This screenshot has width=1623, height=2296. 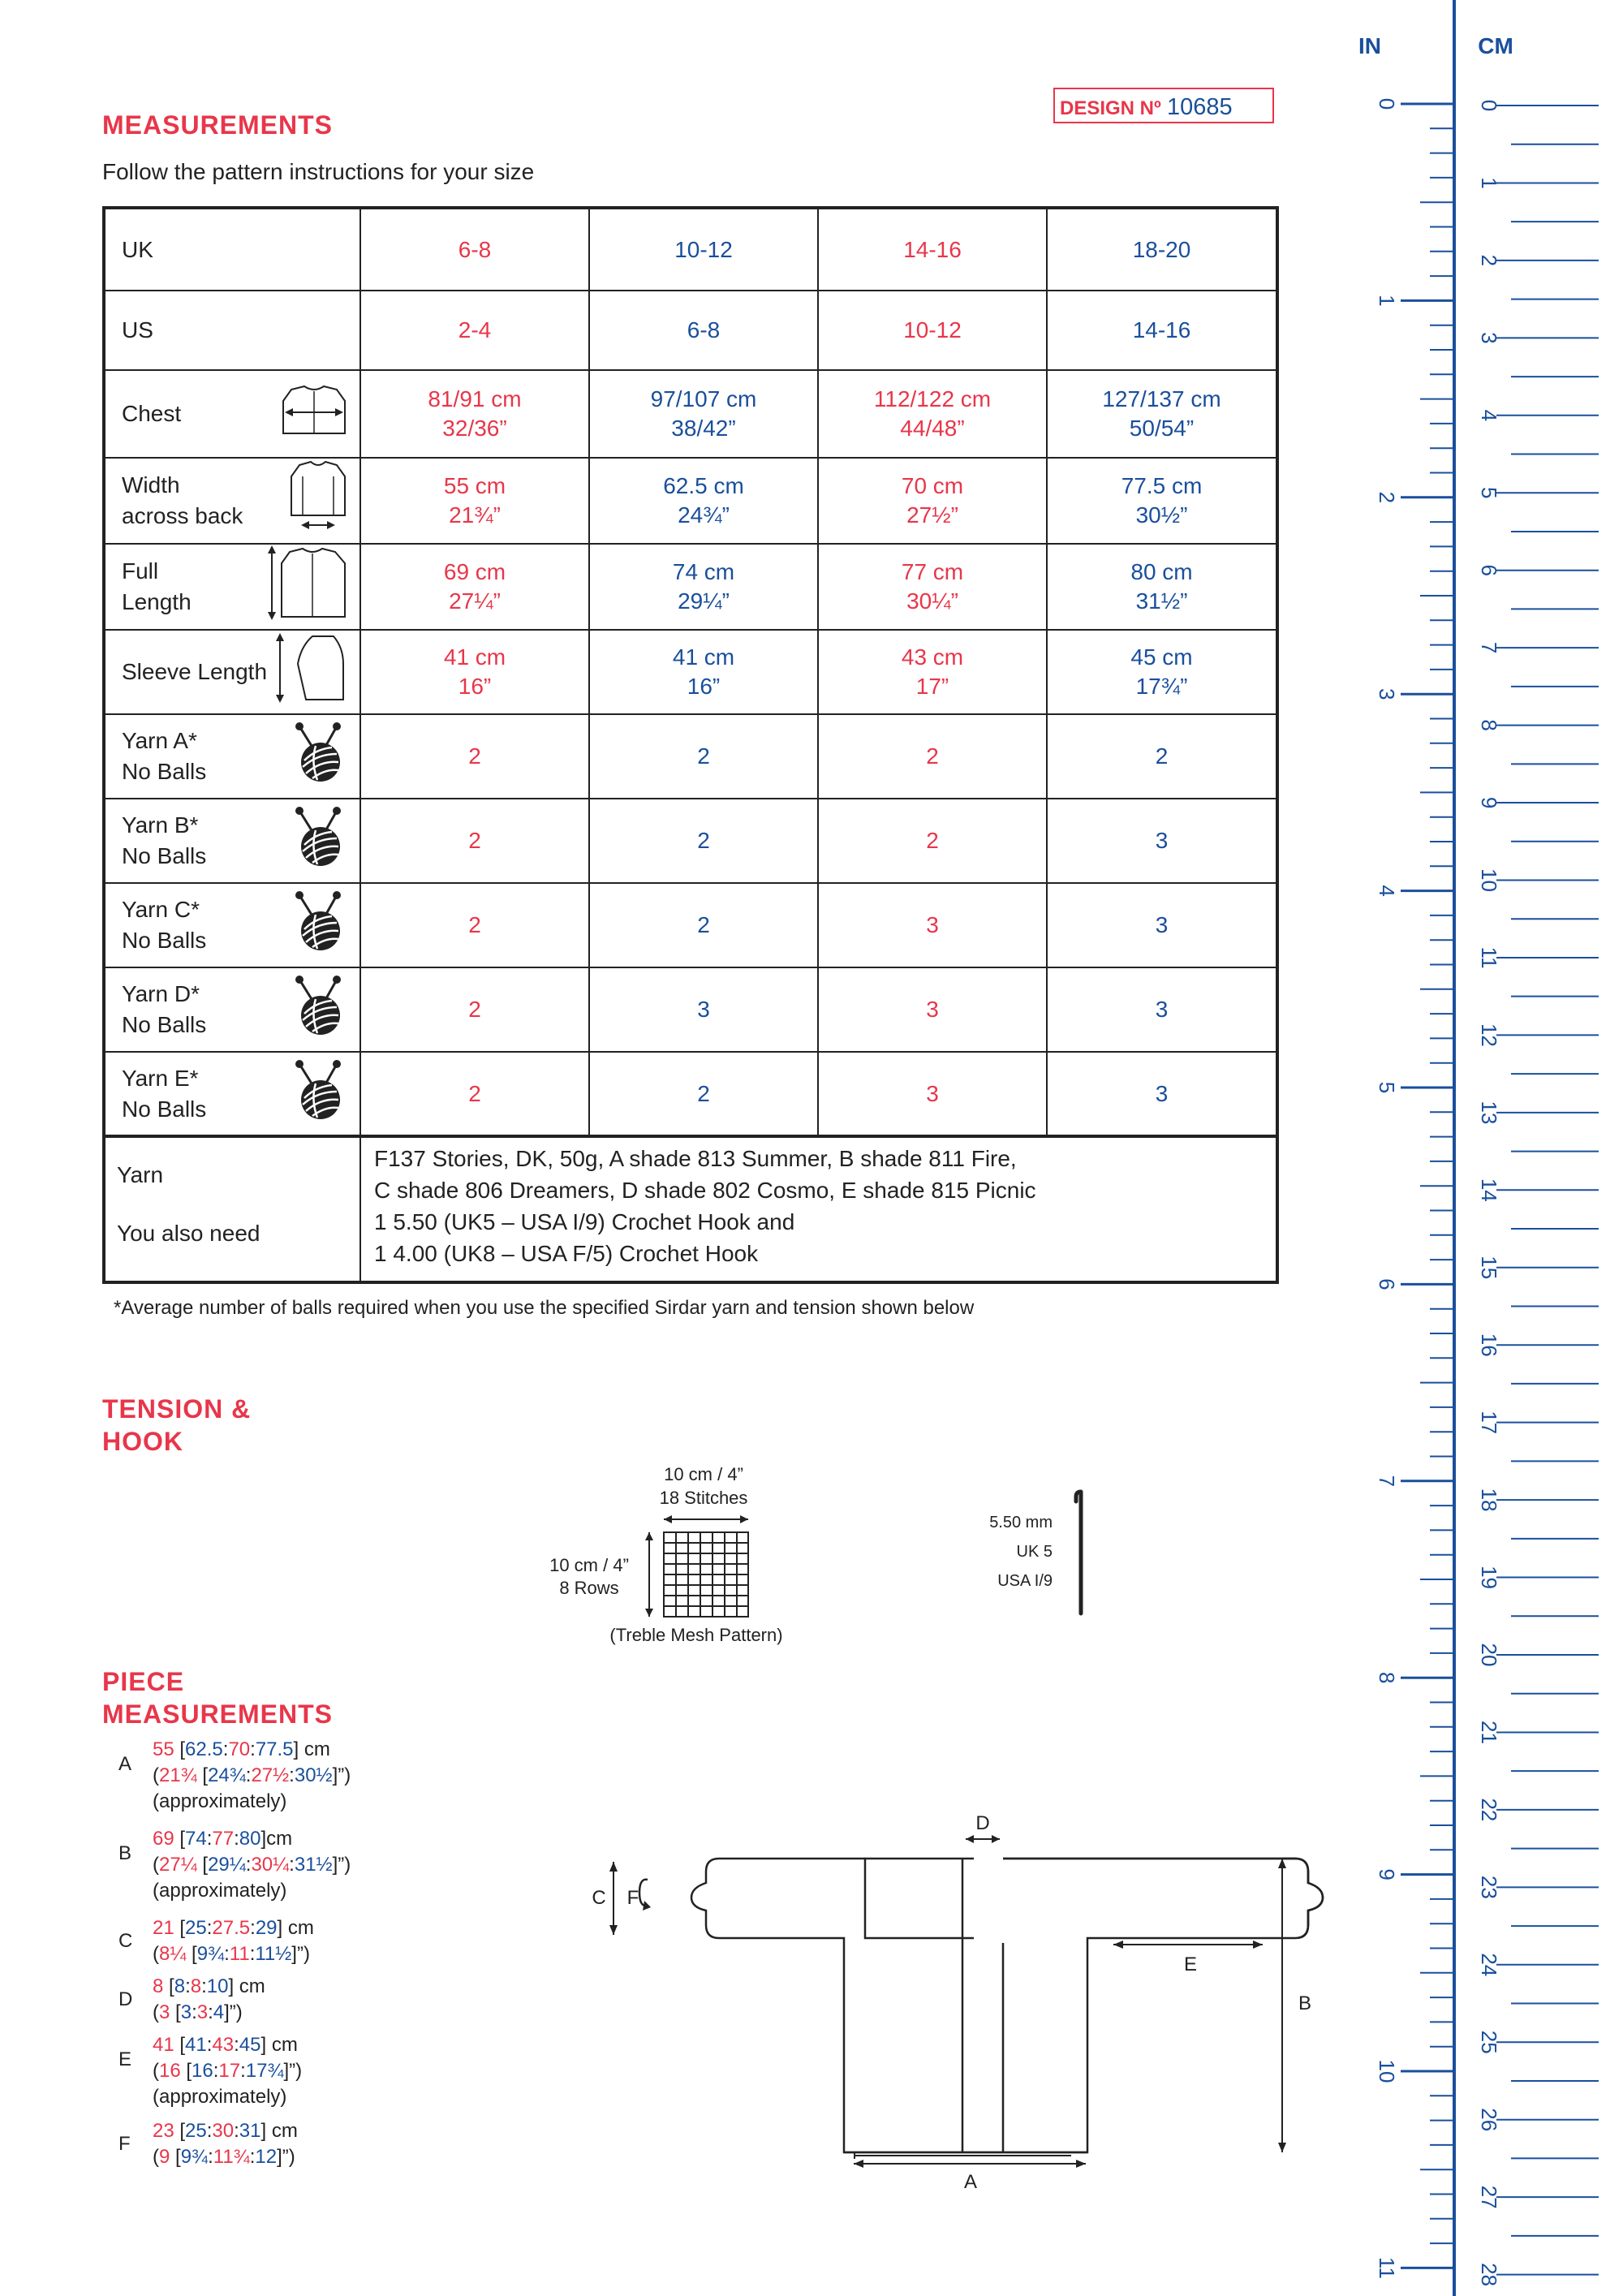 What do you see at coordinates (266, 1928) in the screenshot?
I see `piece-measurement-value: 29` at bounding box center [266, 1928].